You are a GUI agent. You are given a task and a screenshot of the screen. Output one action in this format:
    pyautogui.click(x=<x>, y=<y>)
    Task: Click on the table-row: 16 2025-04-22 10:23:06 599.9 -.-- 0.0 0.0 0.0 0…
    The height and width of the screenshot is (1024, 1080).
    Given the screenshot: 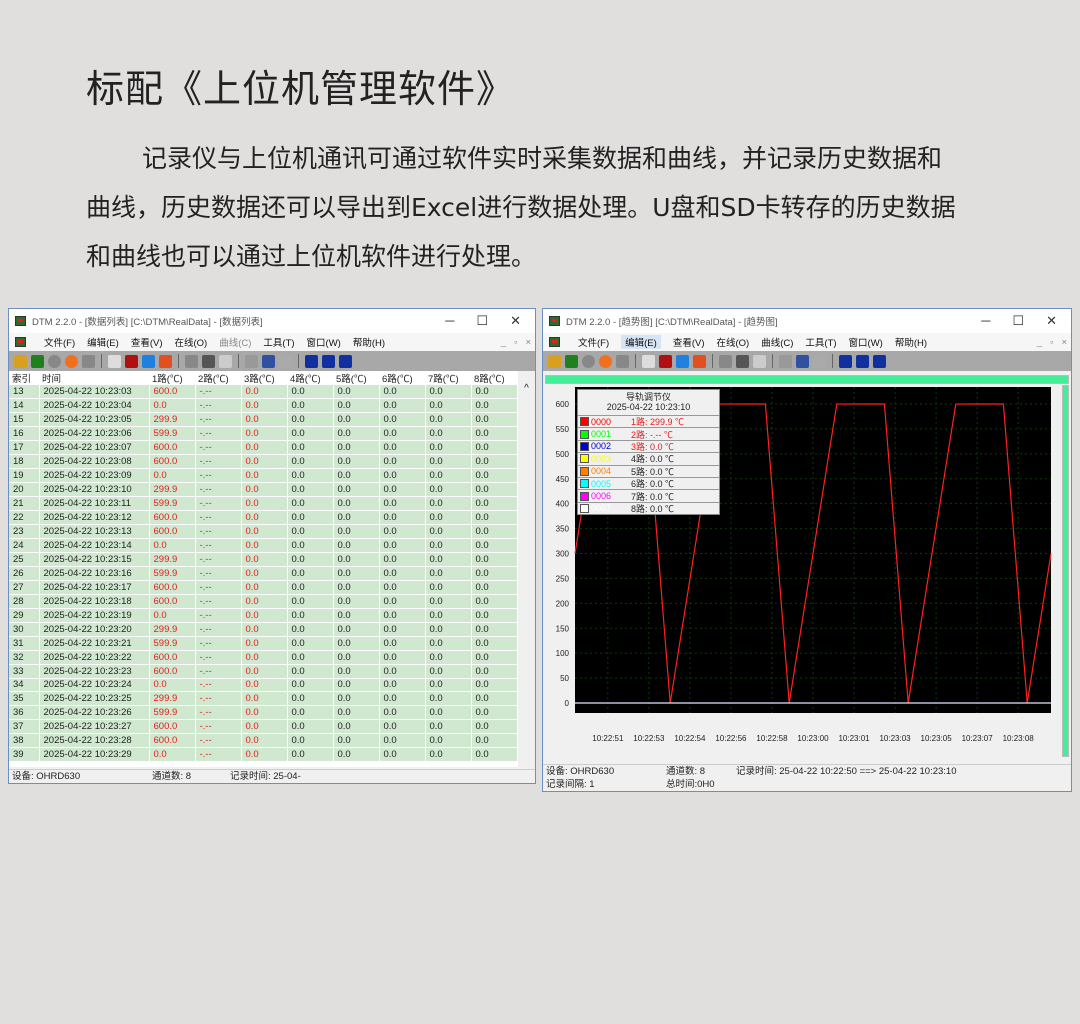 What is the action you would take?
    pyautogui.click(x=263, y=434)
    